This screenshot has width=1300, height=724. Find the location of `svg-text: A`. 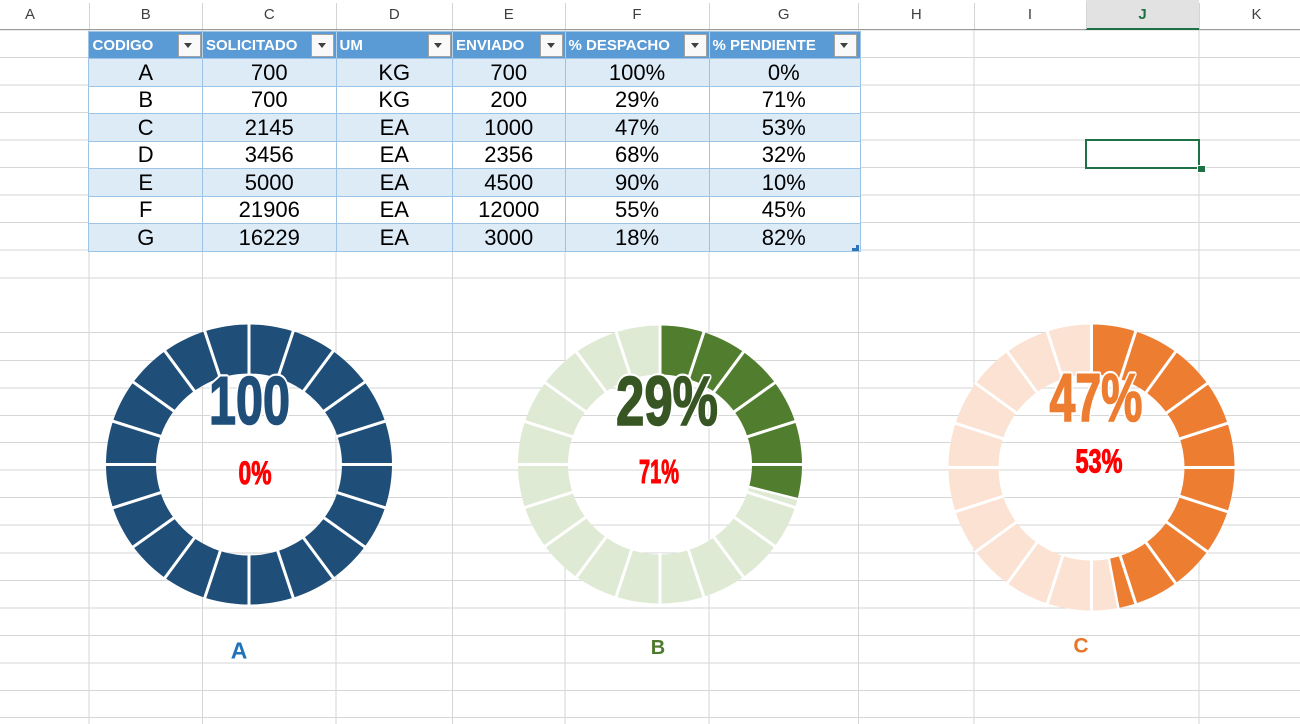

svg-text: A is located at coordinates (239, 651).